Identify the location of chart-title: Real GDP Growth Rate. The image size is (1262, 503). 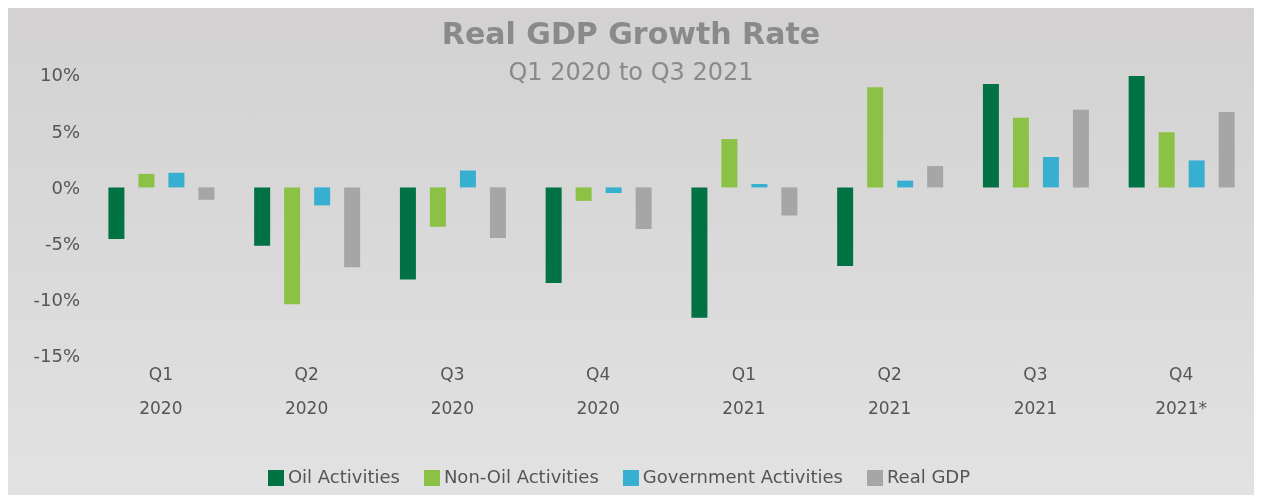
(631, 33).